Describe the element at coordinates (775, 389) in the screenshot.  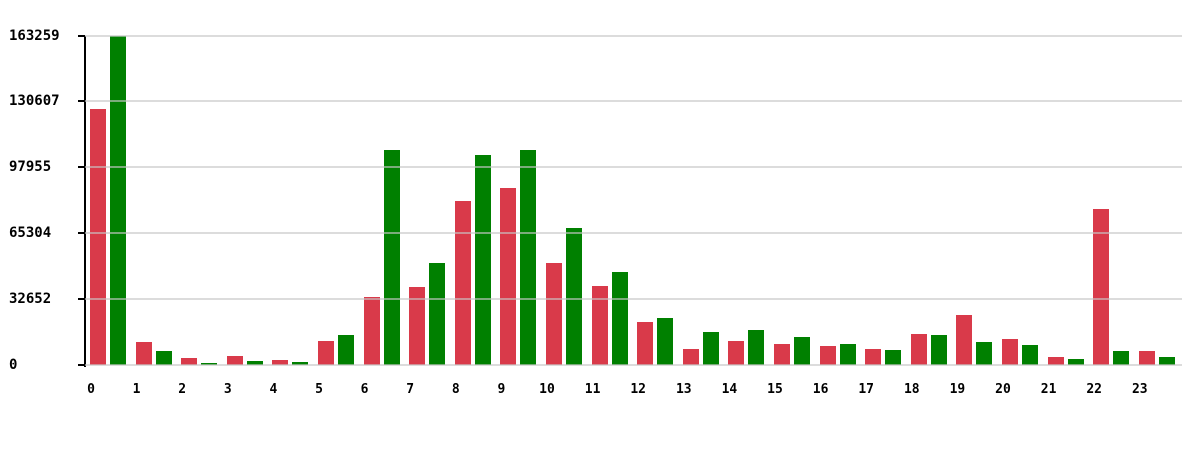
I see `x-tick-label: 15` at that location.